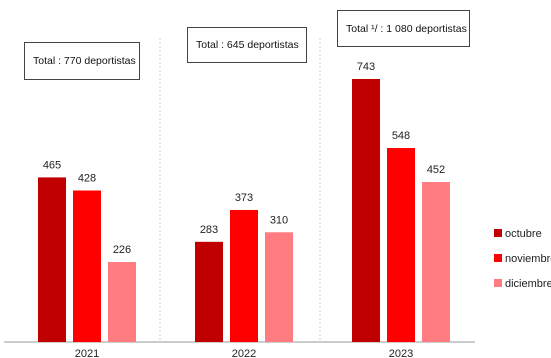 This screenshot has width=551, height=358. What do you see at coordinates (244, 275) in the screenshot?
I see `bar-noviembre-2022` at bounding box center [244, 275].